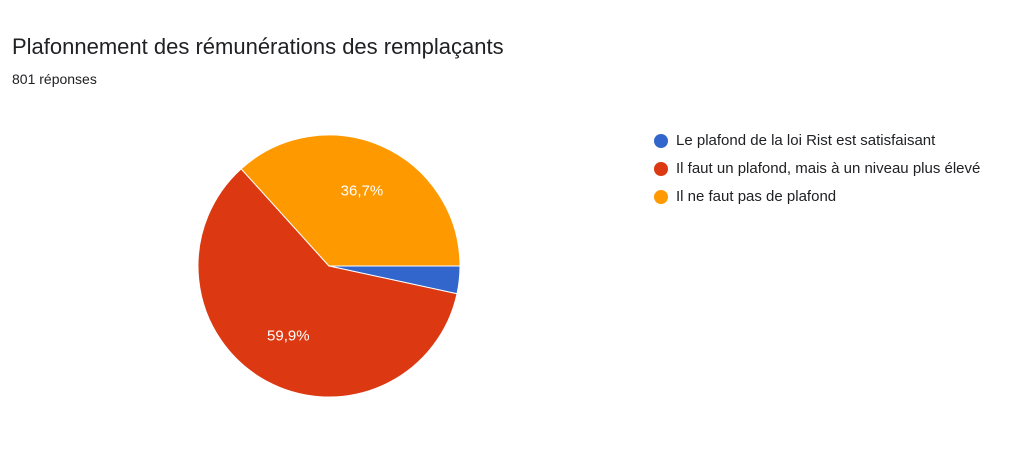  What do you see at coordinates (756, 196) in the screenshot?
I see `legend-label: Il ne faut pas de plafond` at bounding box center [756, 196].